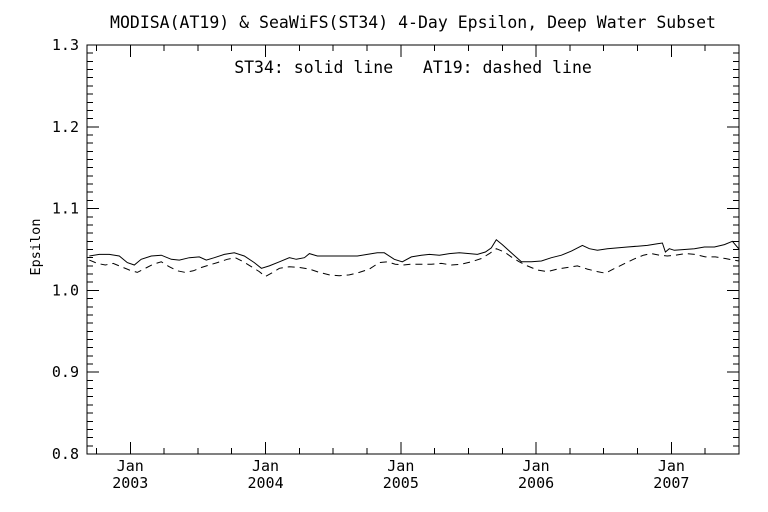 The image size is (768, 512). What do you see at coordinates (536, 483) in the screenshot?
I see `x-tick-label: 2006` at bounding box center [536, 483].